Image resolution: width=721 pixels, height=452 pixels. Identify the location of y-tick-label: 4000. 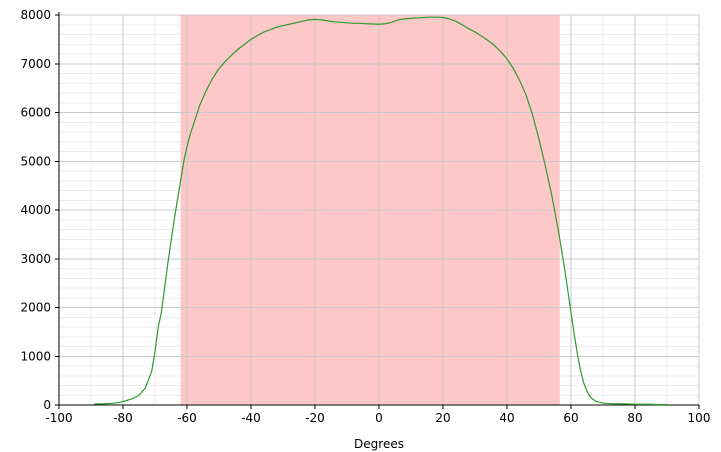
(35, 210).